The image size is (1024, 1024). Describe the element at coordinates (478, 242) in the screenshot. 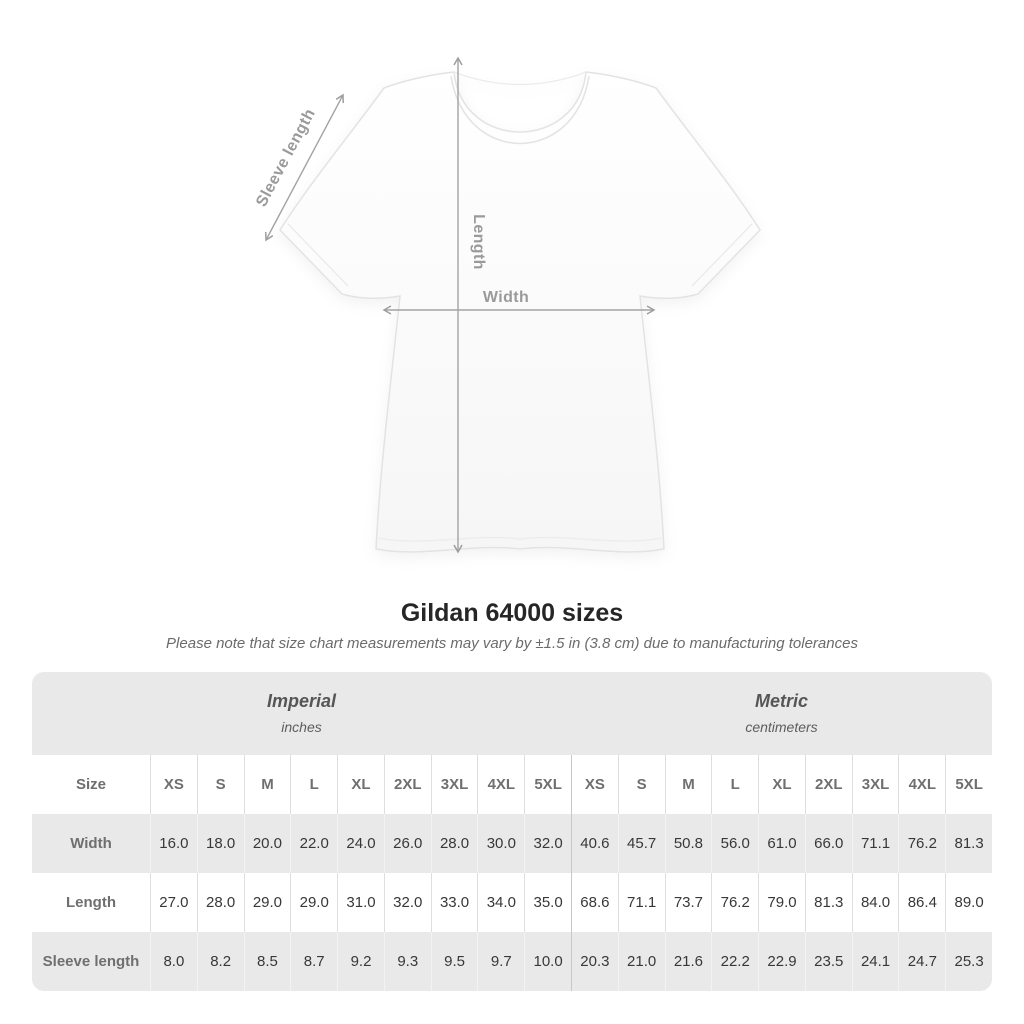

I see `length-label: Length` at that location.